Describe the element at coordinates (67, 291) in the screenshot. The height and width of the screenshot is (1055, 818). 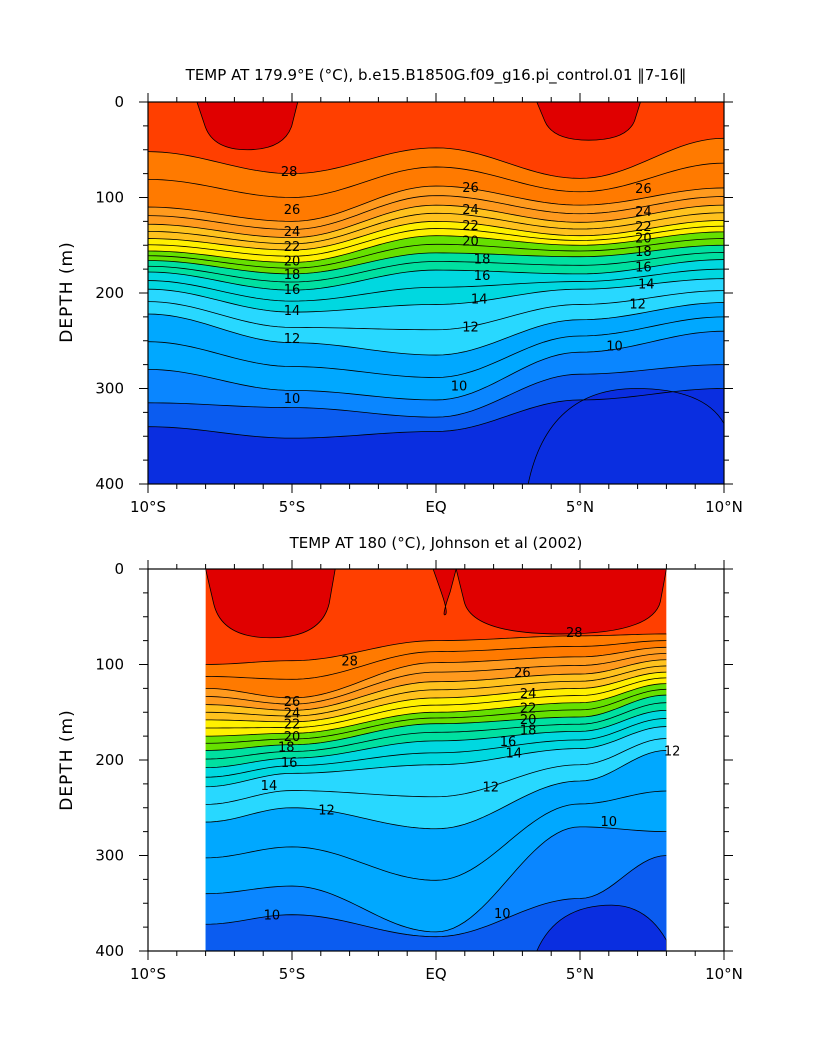
I see `y-axis-title: DEPTH (m)` at that location.